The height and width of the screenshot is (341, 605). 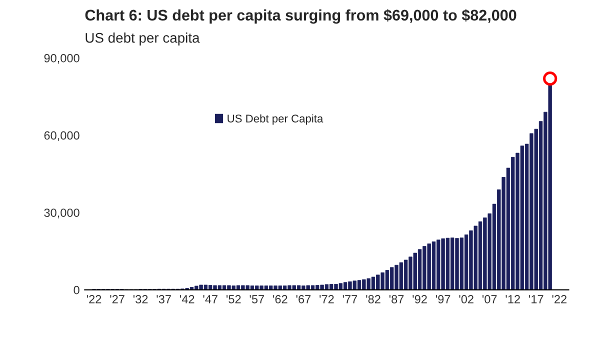 What do you see at coordinates (513, 299) in the screenshot?
I see `x-tick-label: '12` at bounding box center [513, 299].